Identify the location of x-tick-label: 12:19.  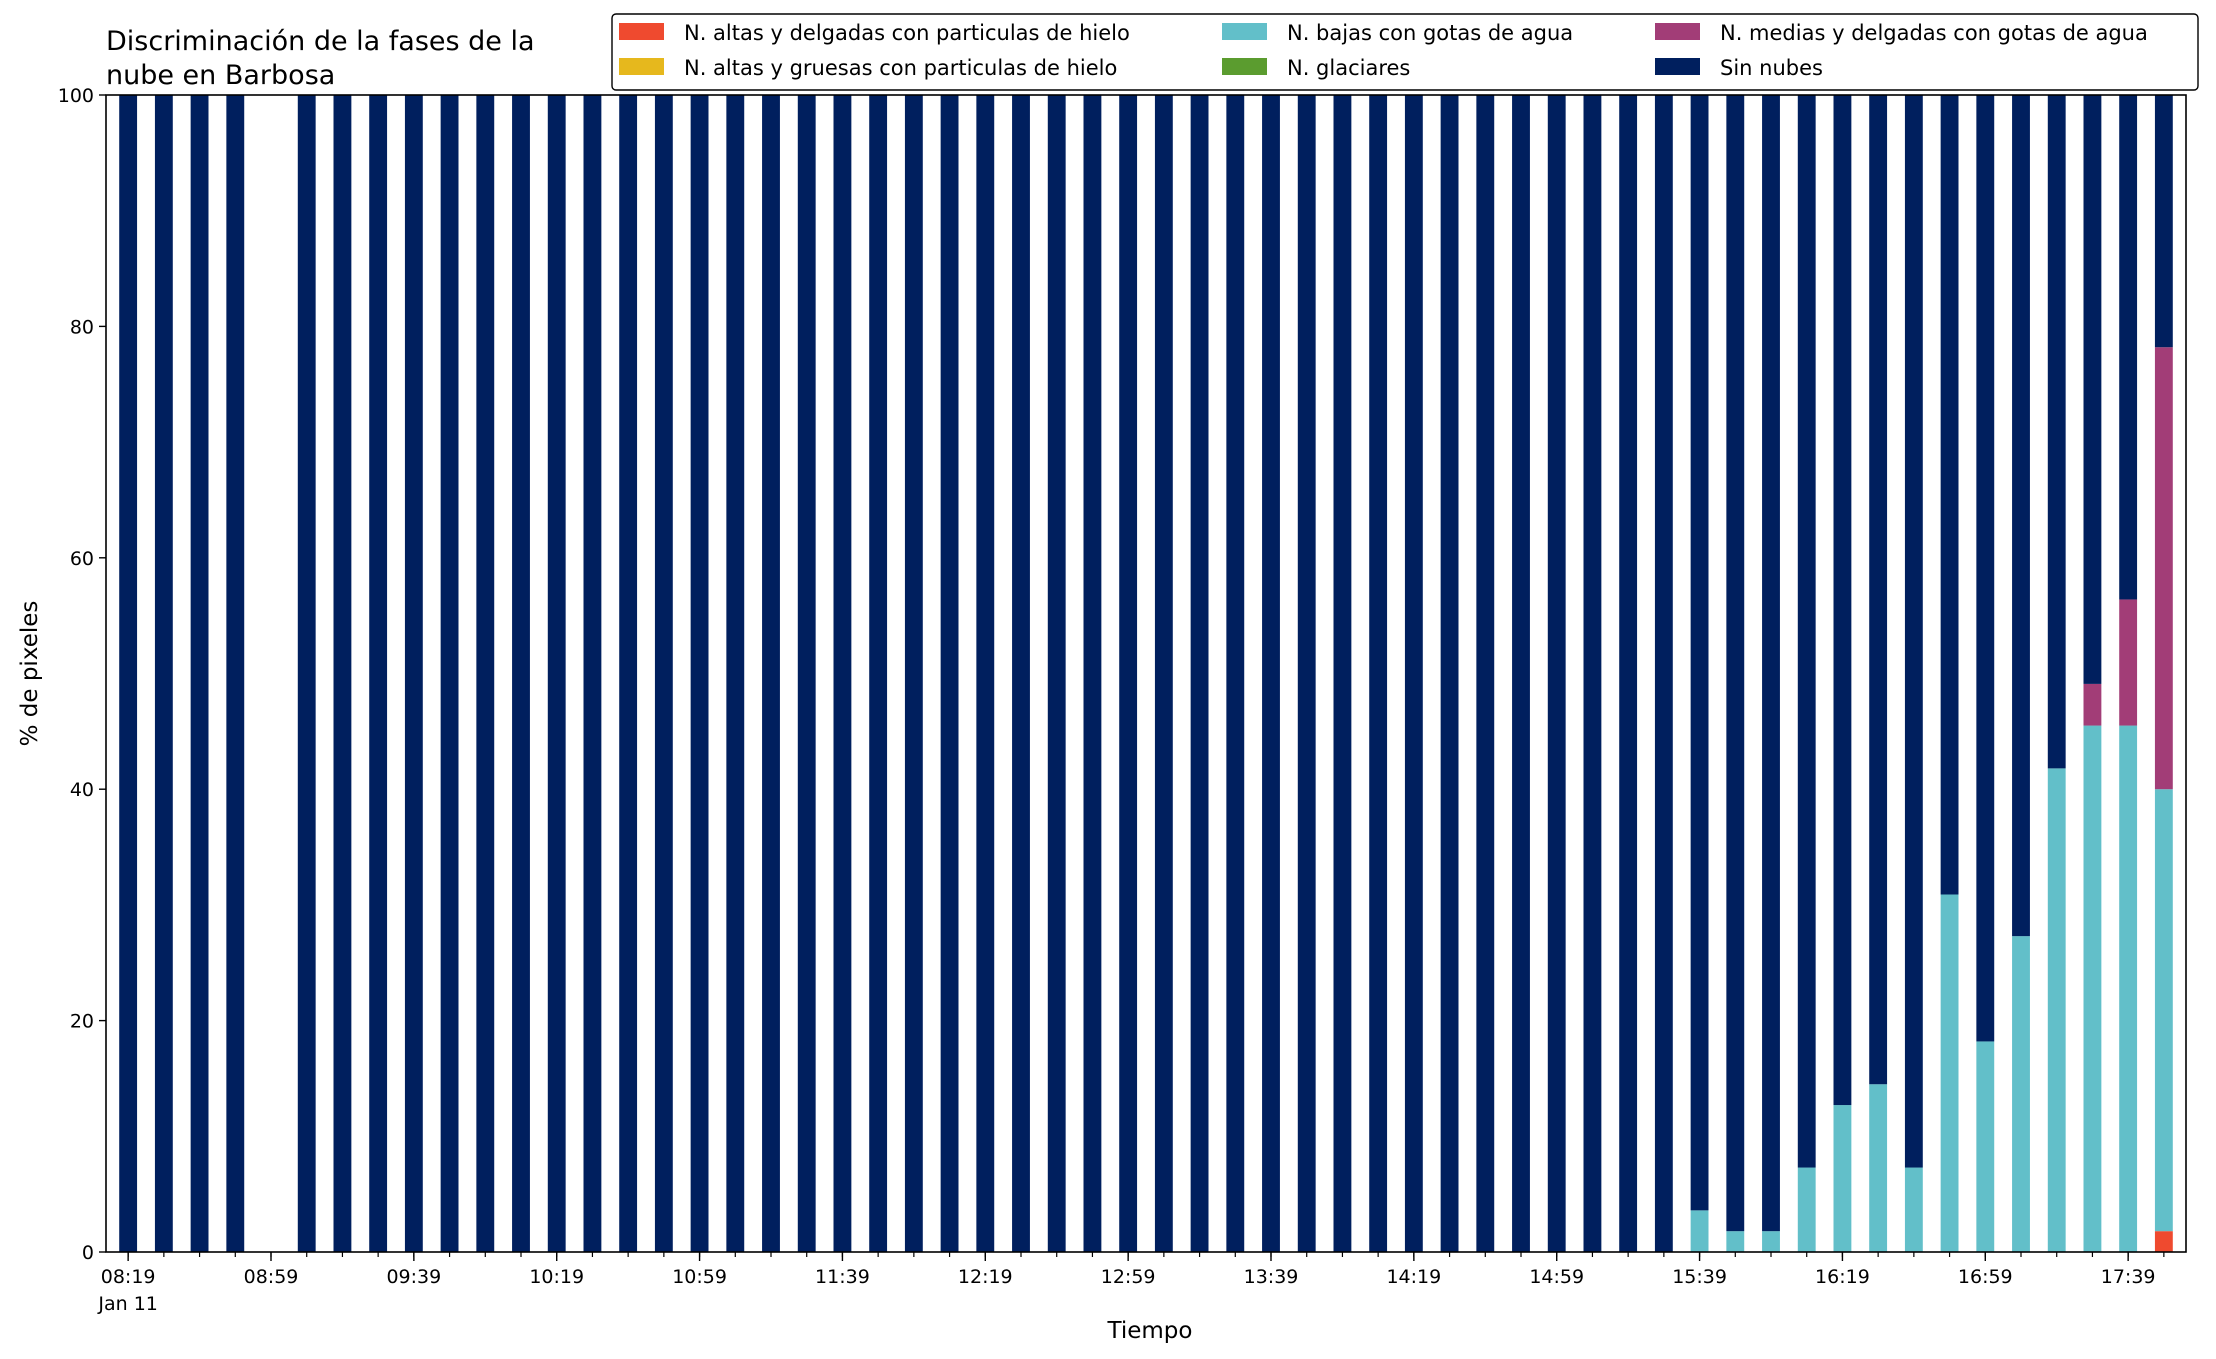
(985, 1277).